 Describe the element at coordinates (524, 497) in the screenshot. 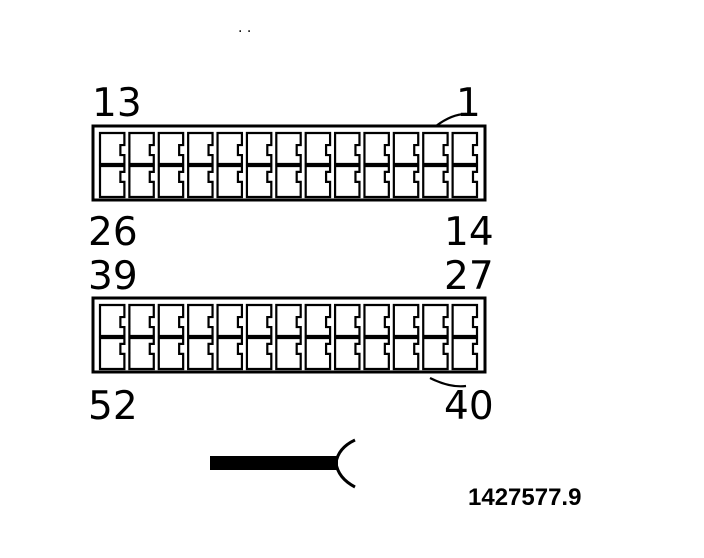

I see `reference-number: 1427577.9` at that location.